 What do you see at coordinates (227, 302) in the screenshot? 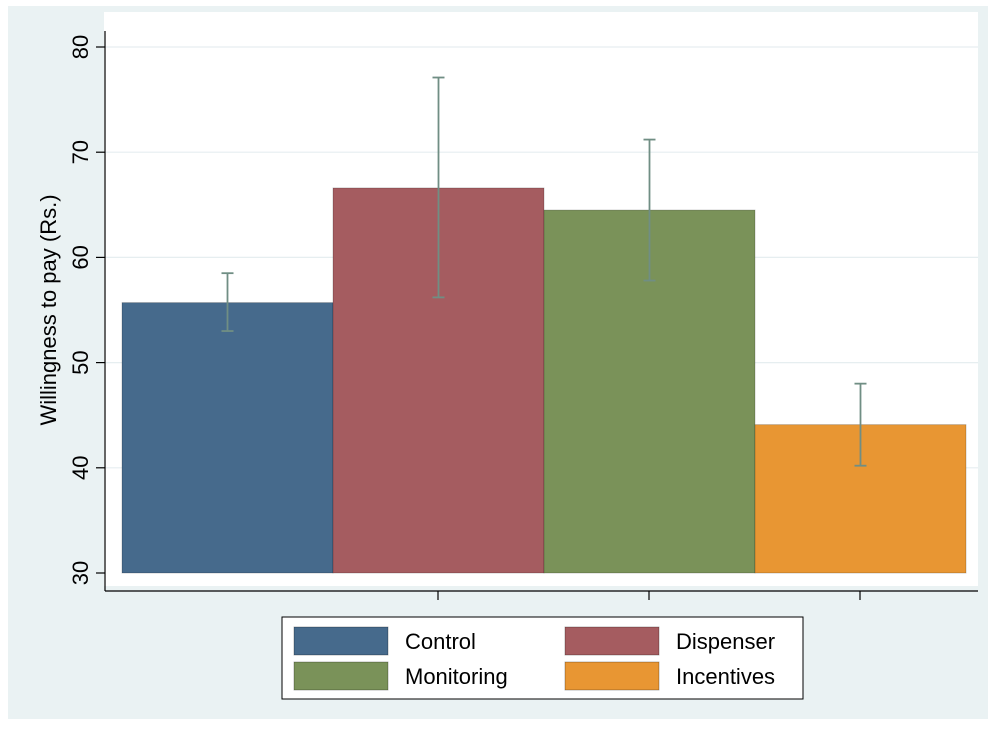
I see `error-bar-control` at bounding box center [227, 302].